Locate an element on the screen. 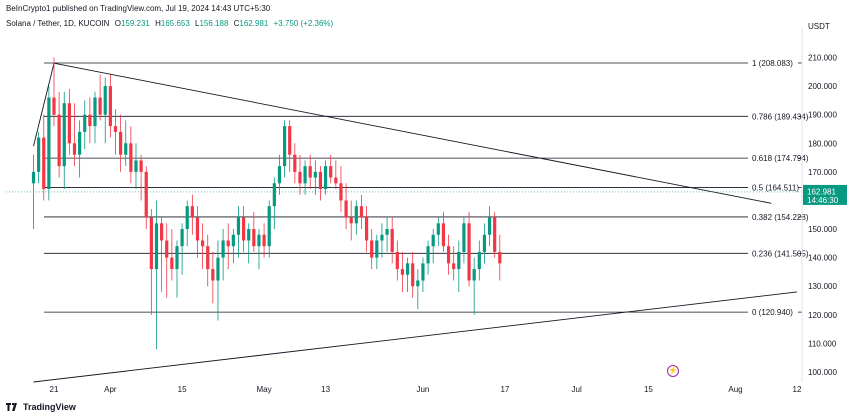 The width and height of the screenshot is (850, 418). brand-name: TradingView is located at coordinates (49, 407).